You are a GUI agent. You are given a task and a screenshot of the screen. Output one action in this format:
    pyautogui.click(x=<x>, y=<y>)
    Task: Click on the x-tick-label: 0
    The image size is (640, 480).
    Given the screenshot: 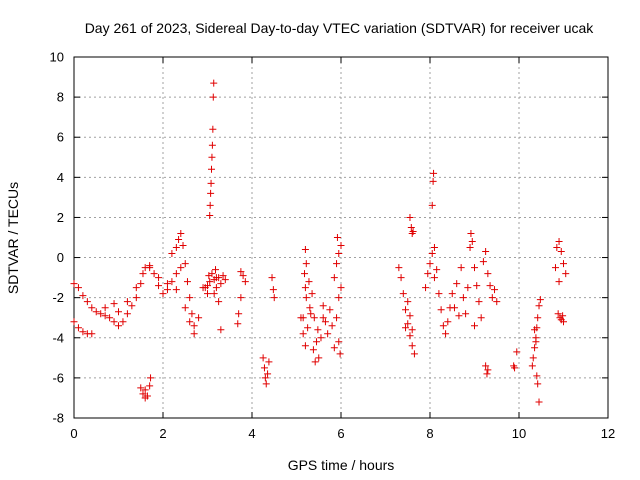 What is the action you would take?
    pyautogui.click(x=73, y=433)
    